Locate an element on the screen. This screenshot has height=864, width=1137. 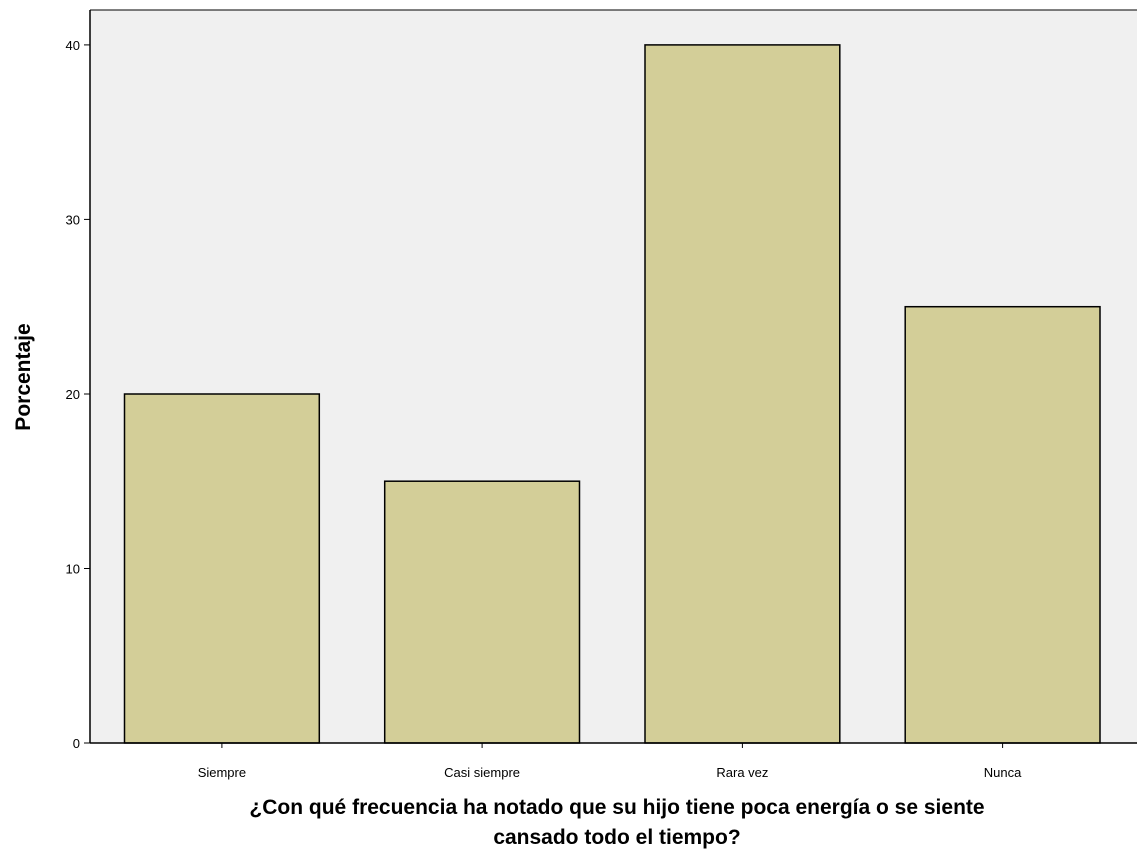
y-tick-label: 10 is located at coordinates (73, 569).